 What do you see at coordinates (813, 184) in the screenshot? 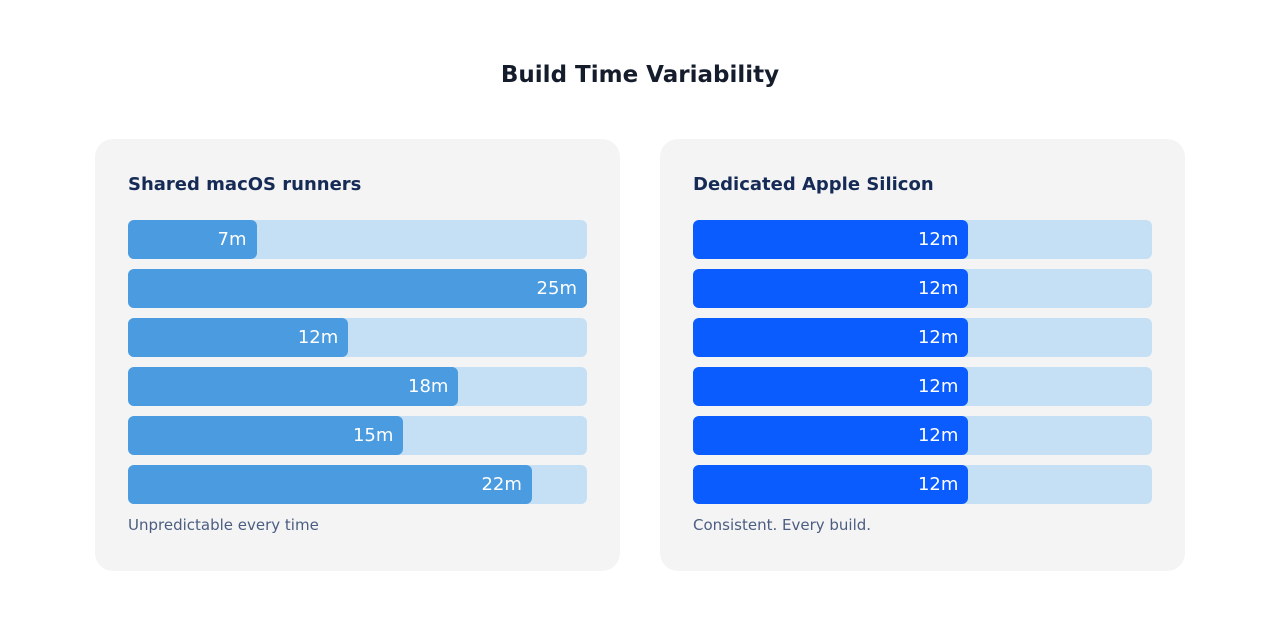
I see `apple-silicon-title: Dedicated Apple Silicon` at bounding box center [813, 184].